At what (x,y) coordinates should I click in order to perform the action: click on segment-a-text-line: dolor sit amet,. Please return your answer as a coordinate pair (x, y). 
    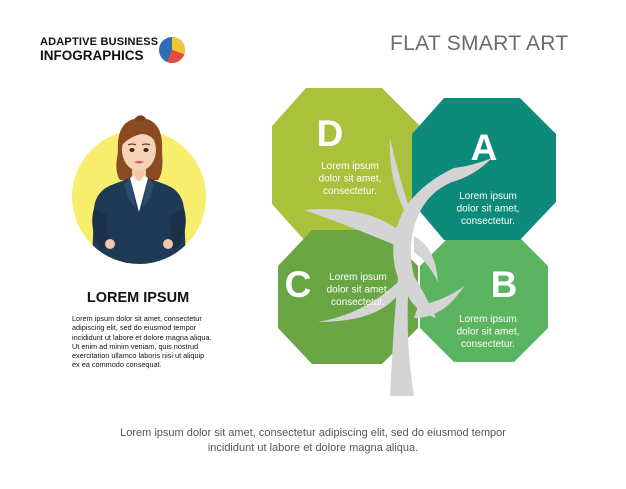
    Looking at the image, I should click on (488, 209).